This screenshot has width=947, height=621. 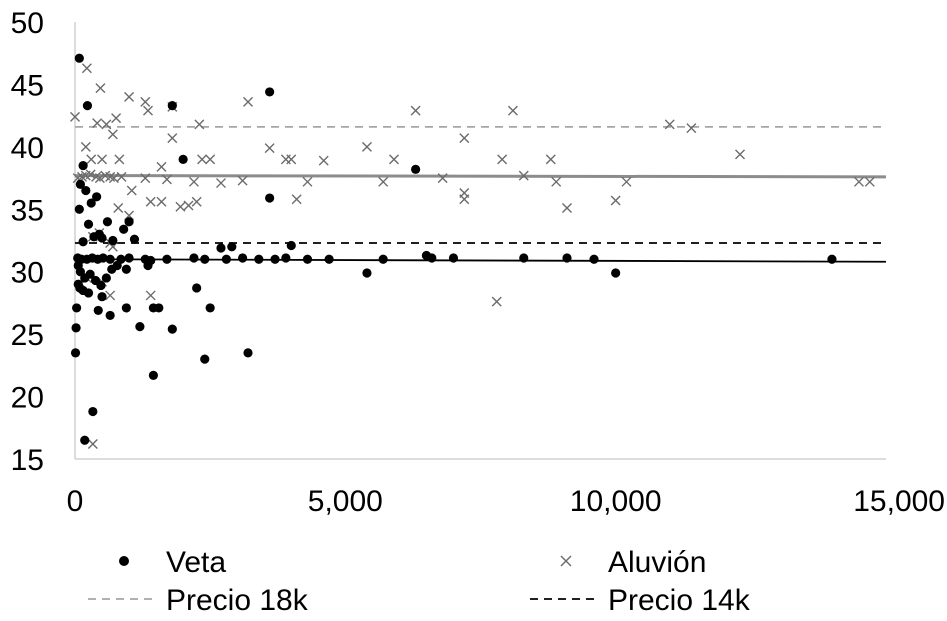 I want to click on y-tick-label: 25, so click(x=27, y=335).